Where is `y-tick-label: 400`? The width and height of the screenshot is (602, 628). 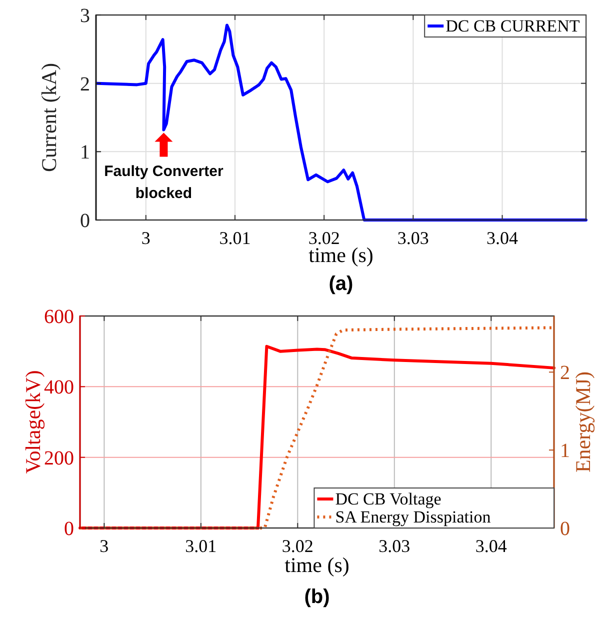
y-tick-label: 400 is located at coordinates (59, 387).